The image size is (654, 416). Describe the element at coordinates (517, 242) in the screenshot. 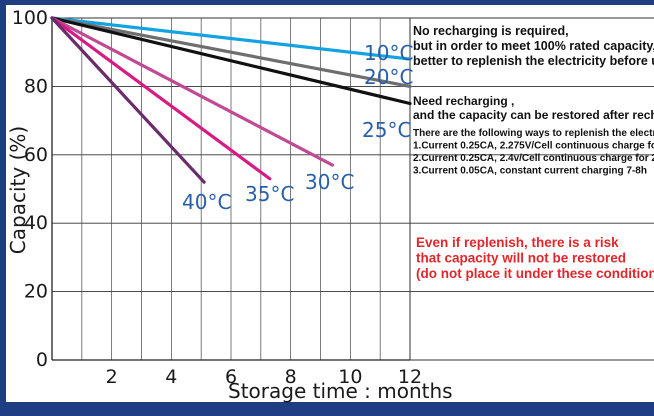

I see `note-line: Even if replenish, there is a risk` at that location.